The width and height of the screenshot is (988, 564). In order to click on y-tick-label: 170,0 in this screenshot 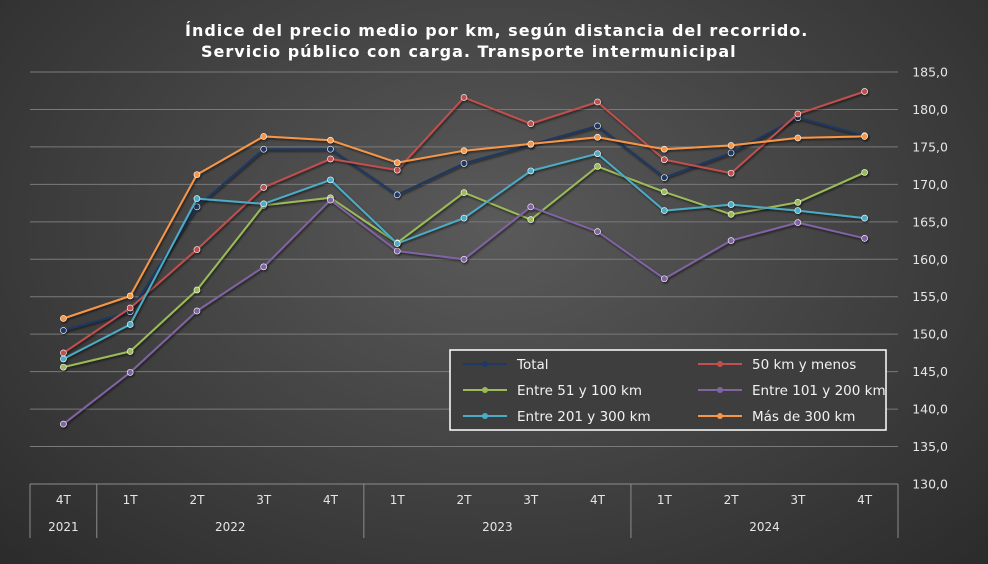, I will do `click(930, 184)`.